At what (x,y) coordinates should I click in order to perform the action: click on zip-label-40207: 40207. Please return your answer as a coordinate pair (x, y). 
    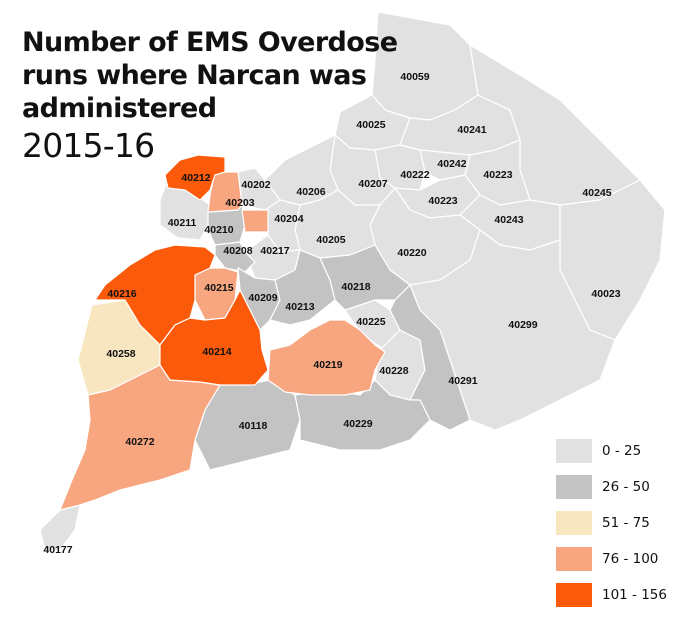
    Looking at the image, I should click on (372, 184).